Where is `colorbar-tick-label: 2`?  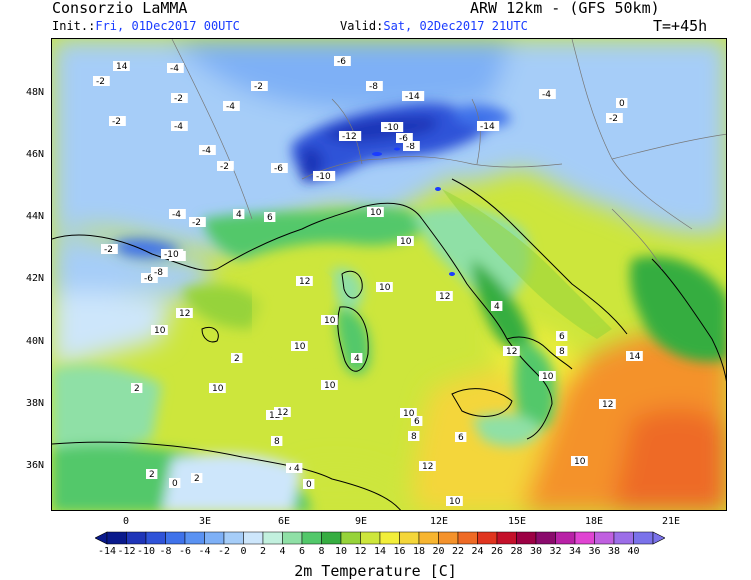
colorbar-tick-label: 2 is located at coordinates (263, 551).